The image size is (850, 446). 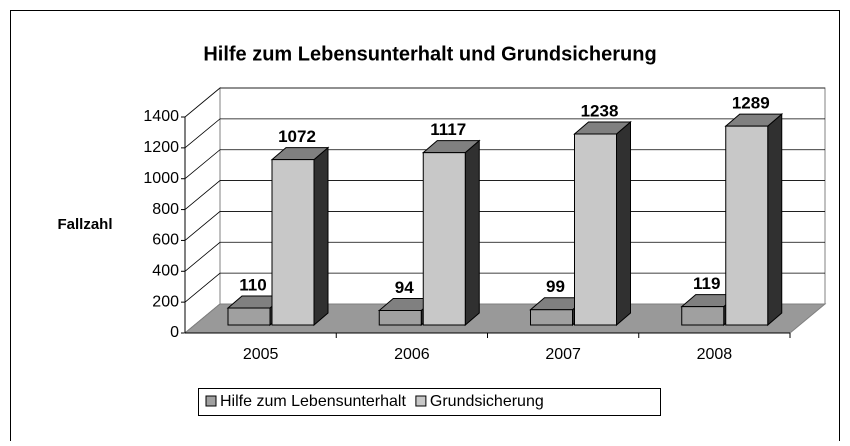 I want to click on y-tick-label: 1000, so click(x=161, y=178).